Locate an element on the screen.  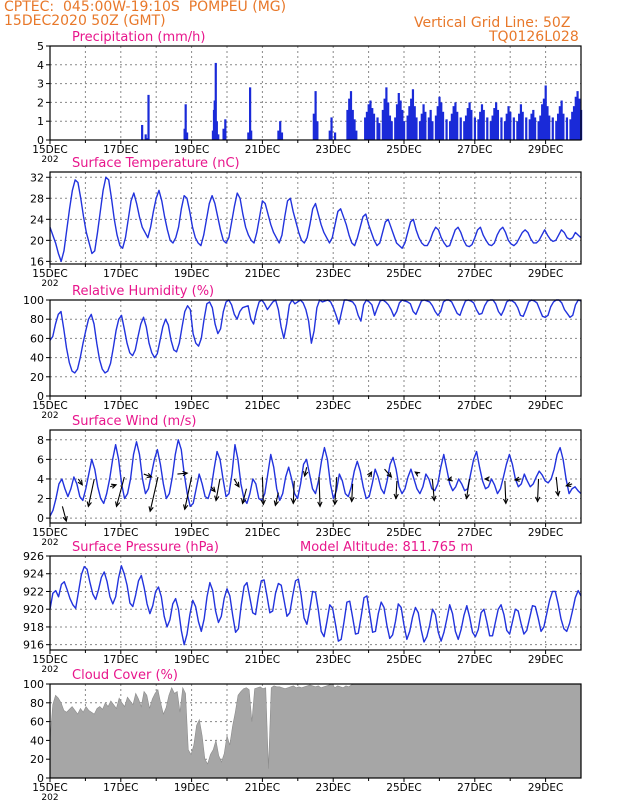
rh-ytick-label: 0 is located at coordinates (40, 396).